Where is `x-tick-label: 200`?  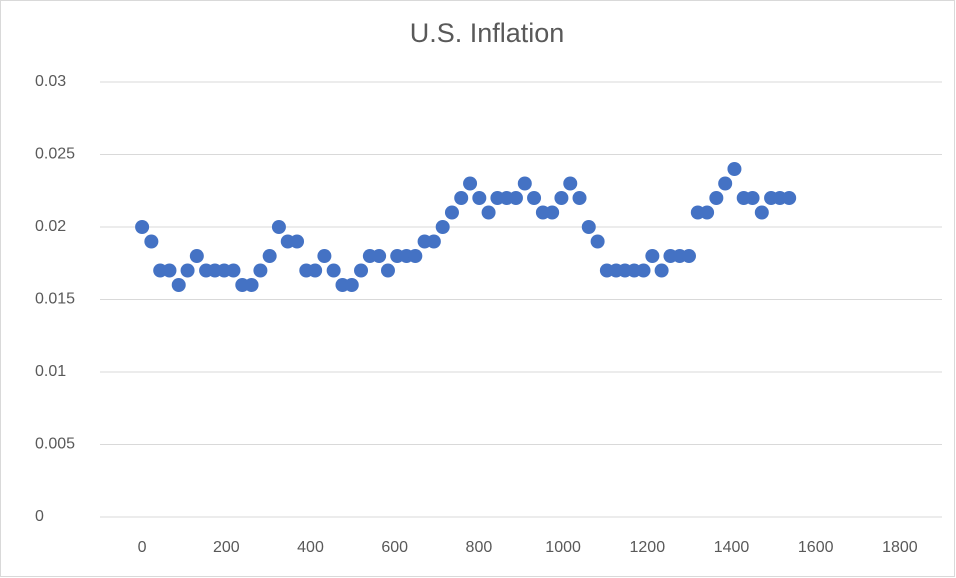
x-tick-label: 200 is located at coordinates (226, 547).